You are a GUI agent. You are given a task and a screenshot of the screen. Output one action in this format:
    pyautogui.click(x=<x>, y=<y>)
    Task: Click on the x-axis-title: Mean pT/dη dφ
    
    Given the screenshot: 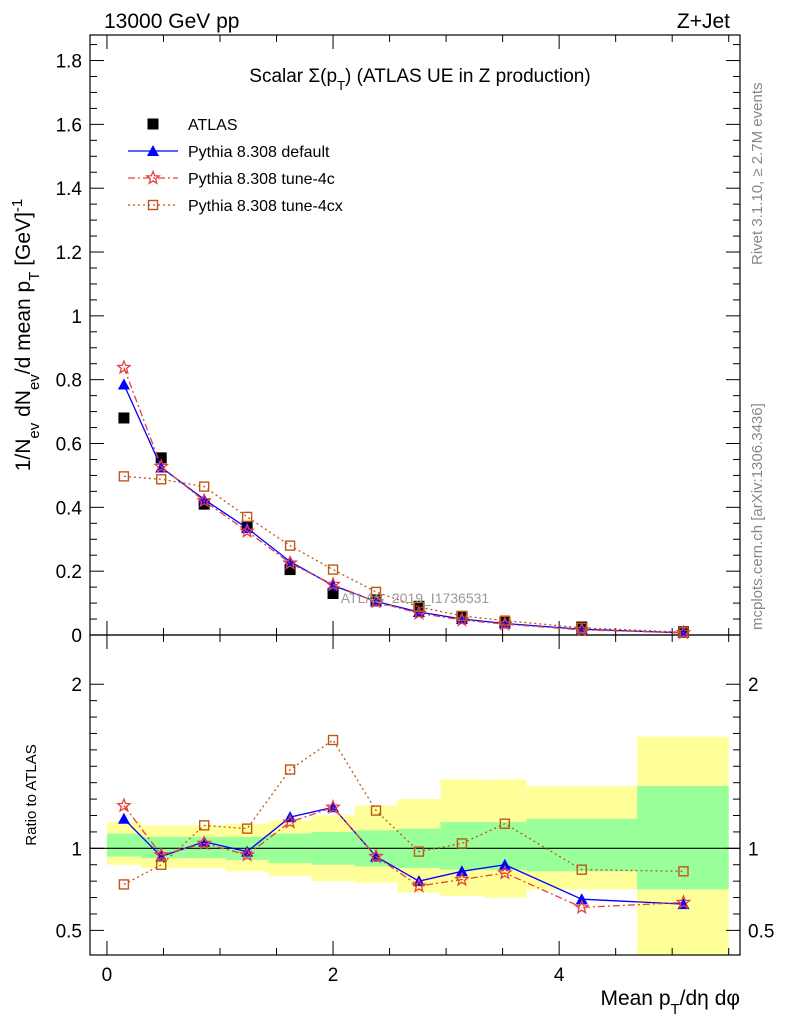 What is the action you would take?
    pyautogui.click(x=670, y=1002)
    